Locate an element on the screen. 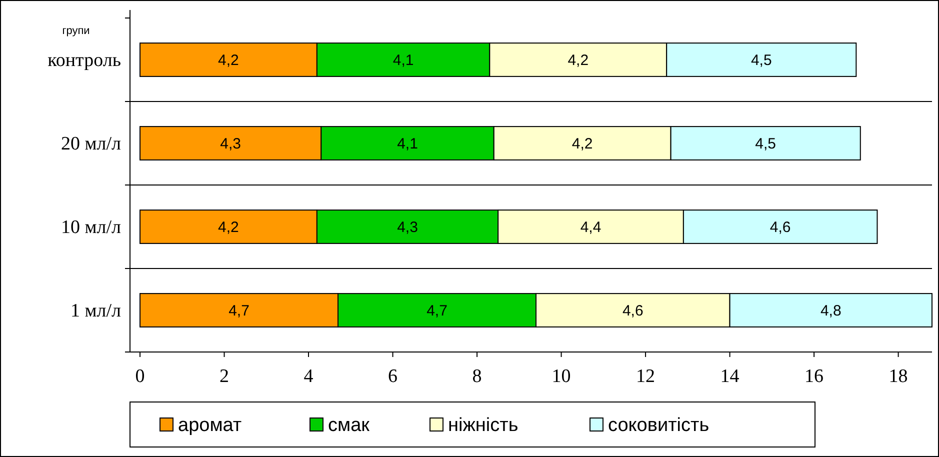  y-axis-title: групи is located at coordinates (76, 31).